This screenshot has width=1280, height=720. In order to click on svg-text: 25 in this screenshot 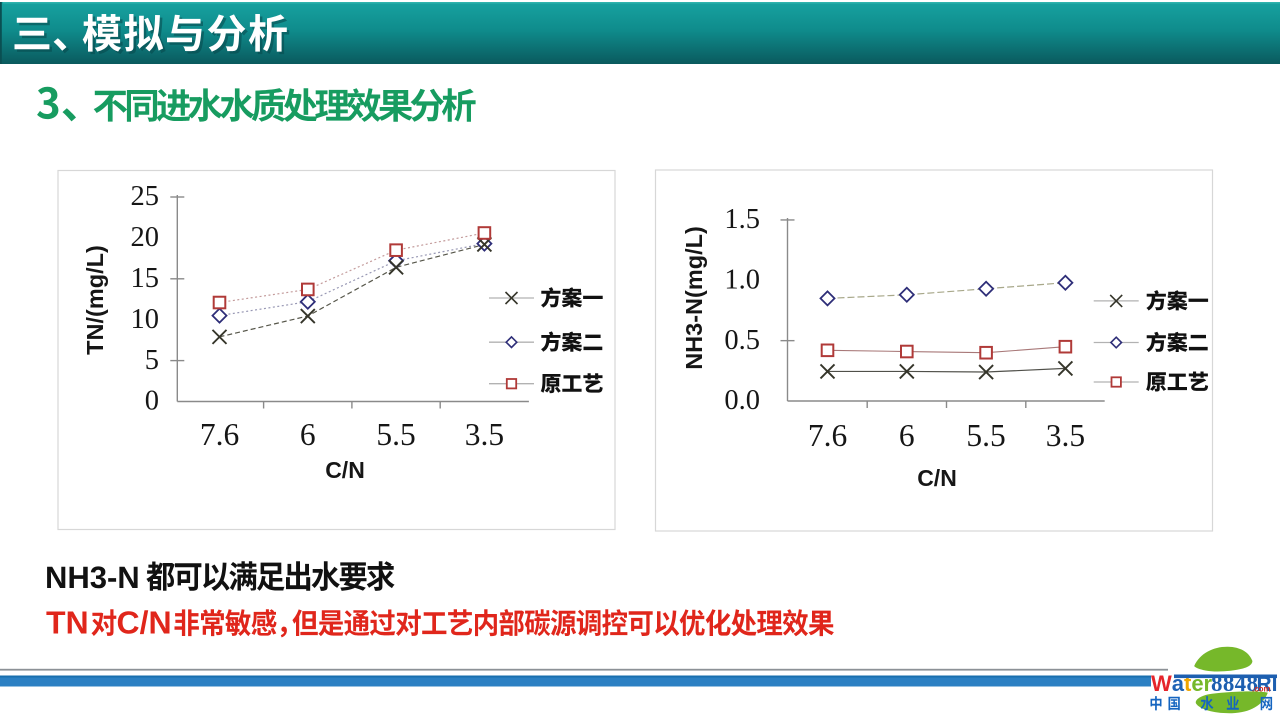, I will do `click(145, 196)`.